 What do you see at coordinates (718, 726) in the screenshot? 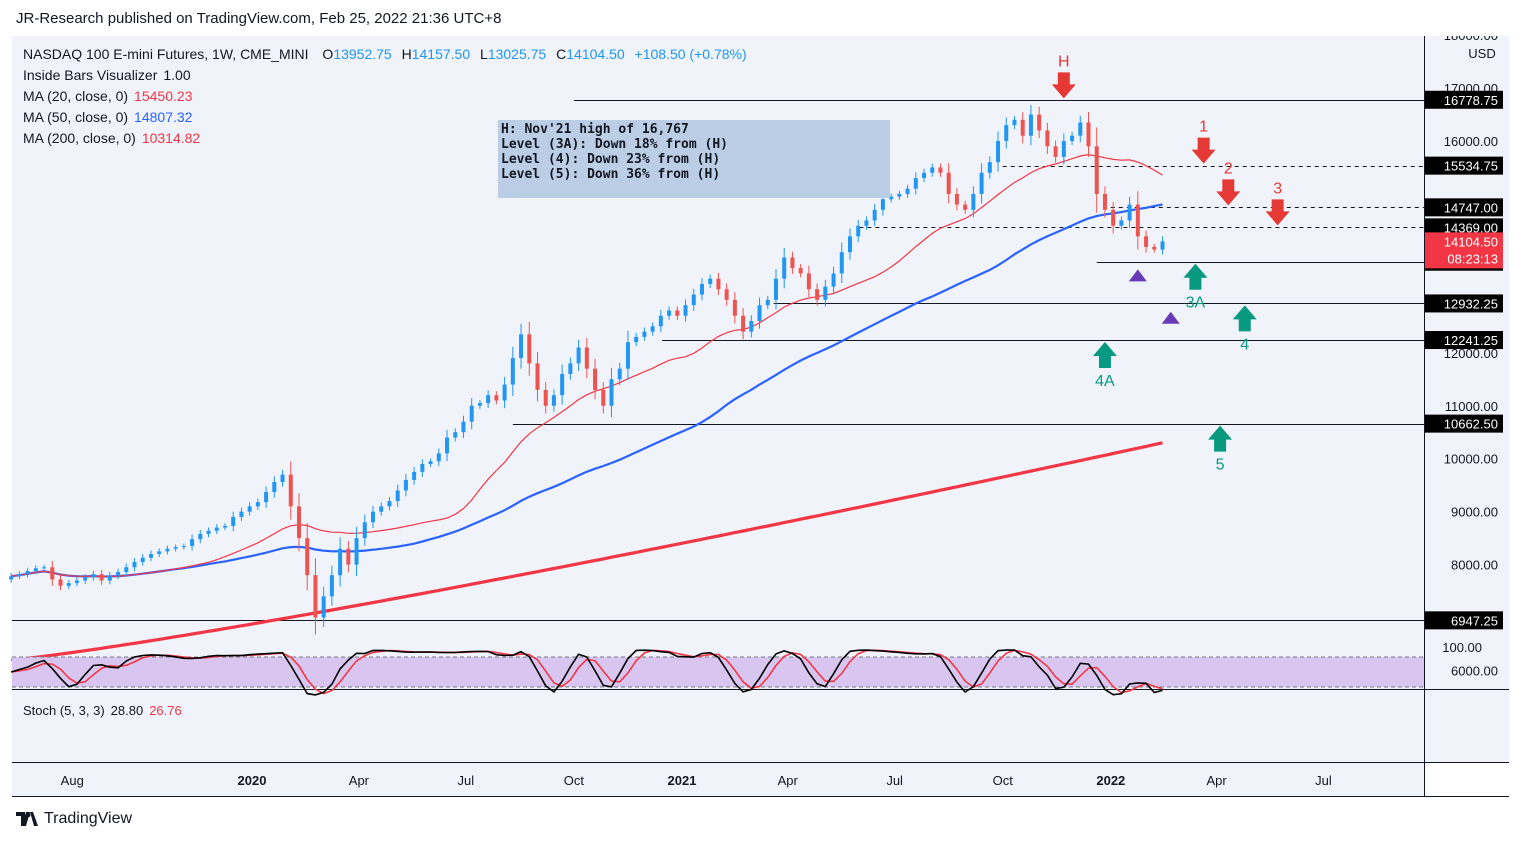
I see `stoch-pane` at bounding box center [718, 726].